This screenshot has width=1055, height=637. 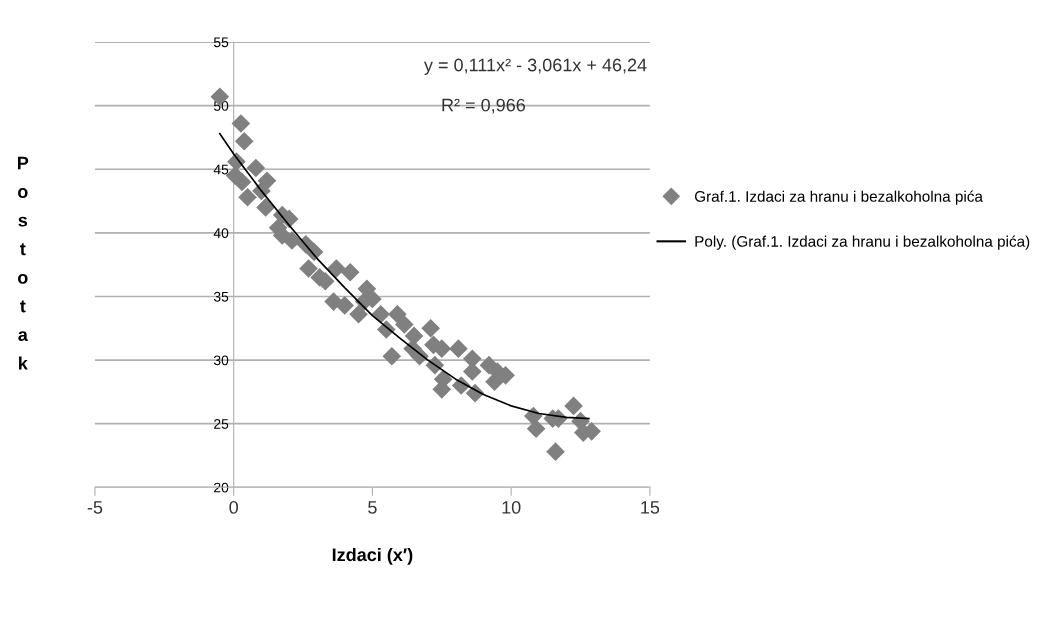 What do you see at coordinates (221, 424) in the screenshot?
I see `y-tick-label: 25` at bounding box center [221, 424].